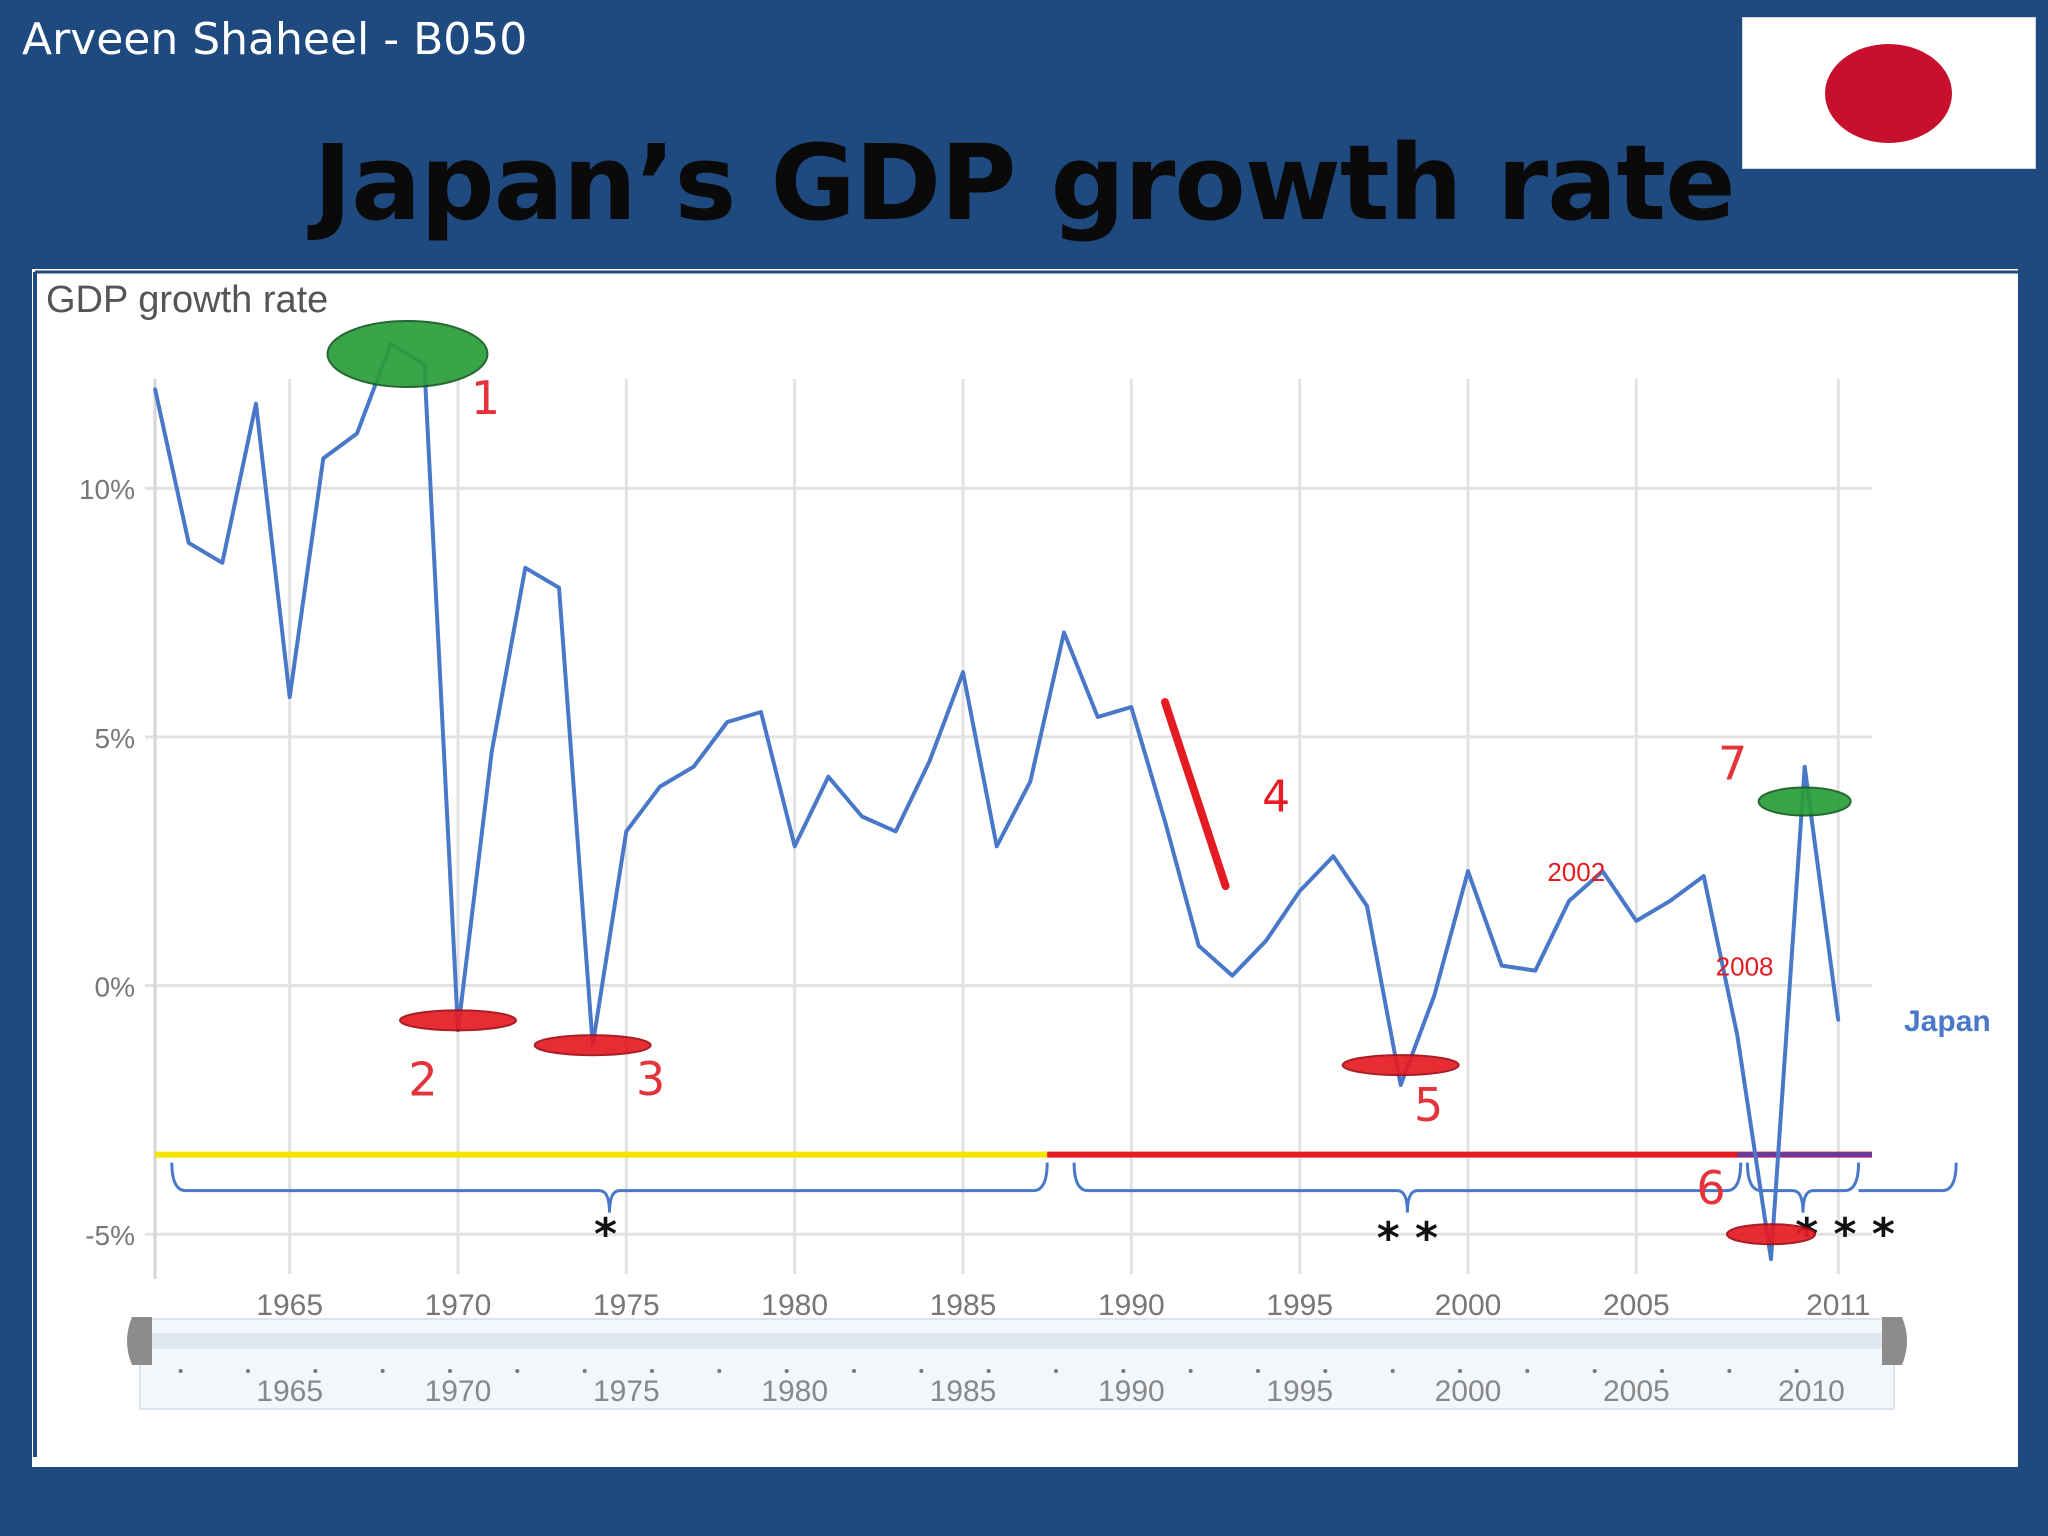 This screenshot has height=1536, width=2048. Describe the element at coordinates (626, 1305) in the screenshot. I see `x-tick-label: 1975` at that location.